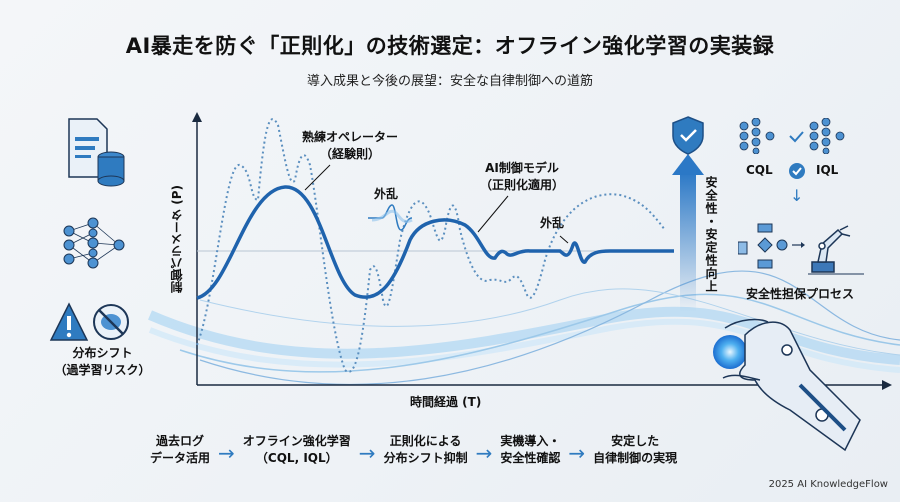  I want to click on robot-hand-icon, so click(791, 385).